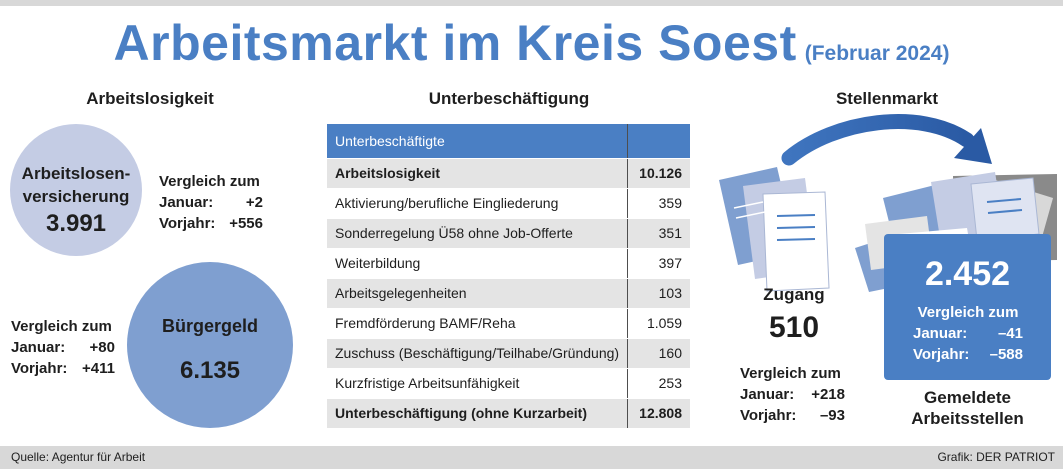  Describe the element at coordinates (658, 353) in the screenshot. I see `row-value: 160` at that location.